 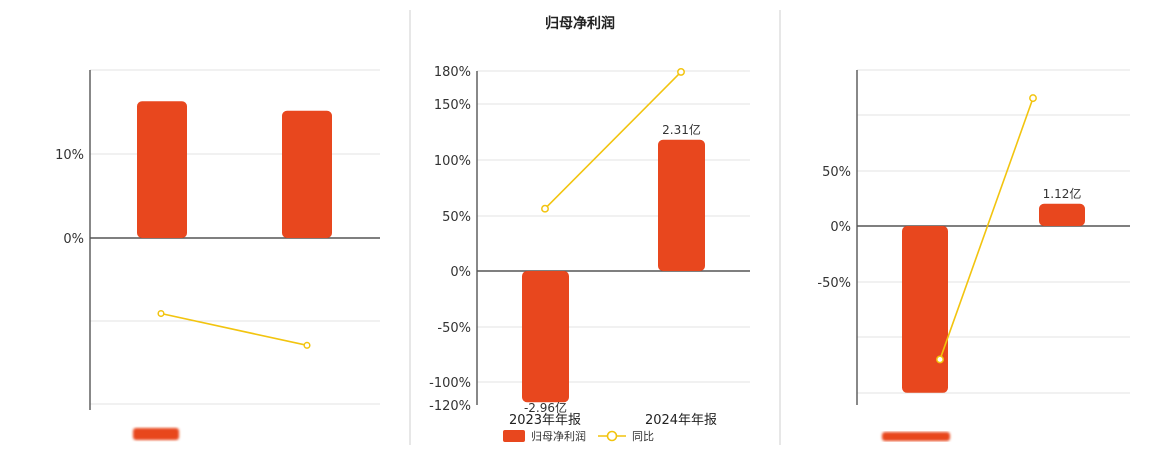 I want to click on y-tick-label: 180%, so click(x=452, y=72).